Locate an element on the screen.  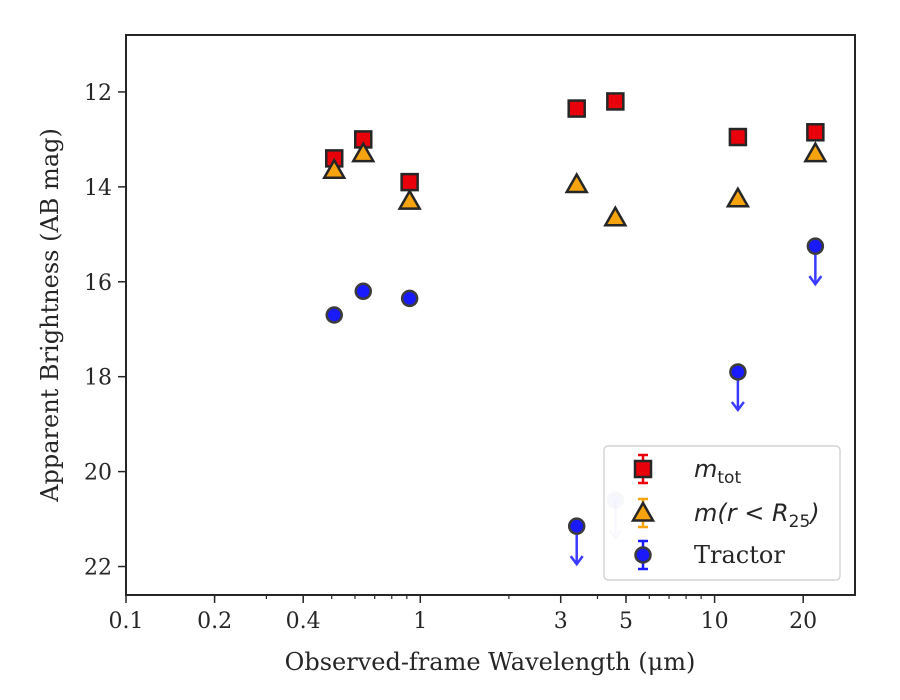
legend-label-m-tot: mtot is located at coordinates (717, 471).